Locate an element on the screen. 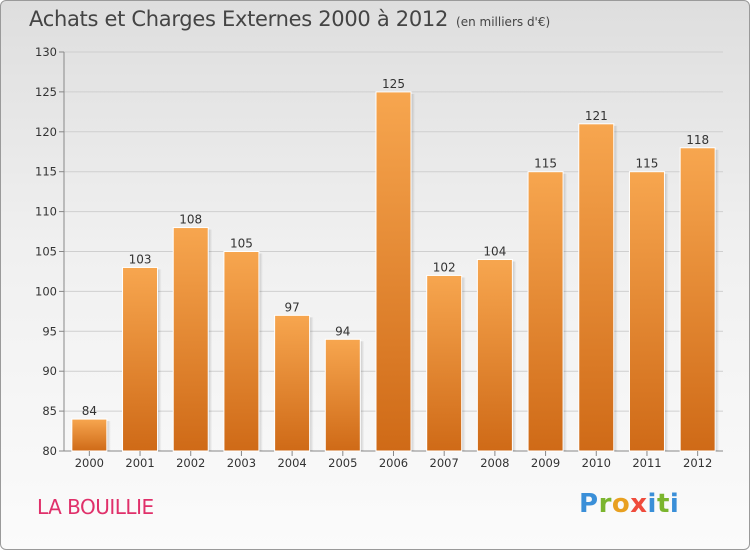 This screenshot has width=750, height=550. y-tick-label: 85 is located at coordinates (49, 411).